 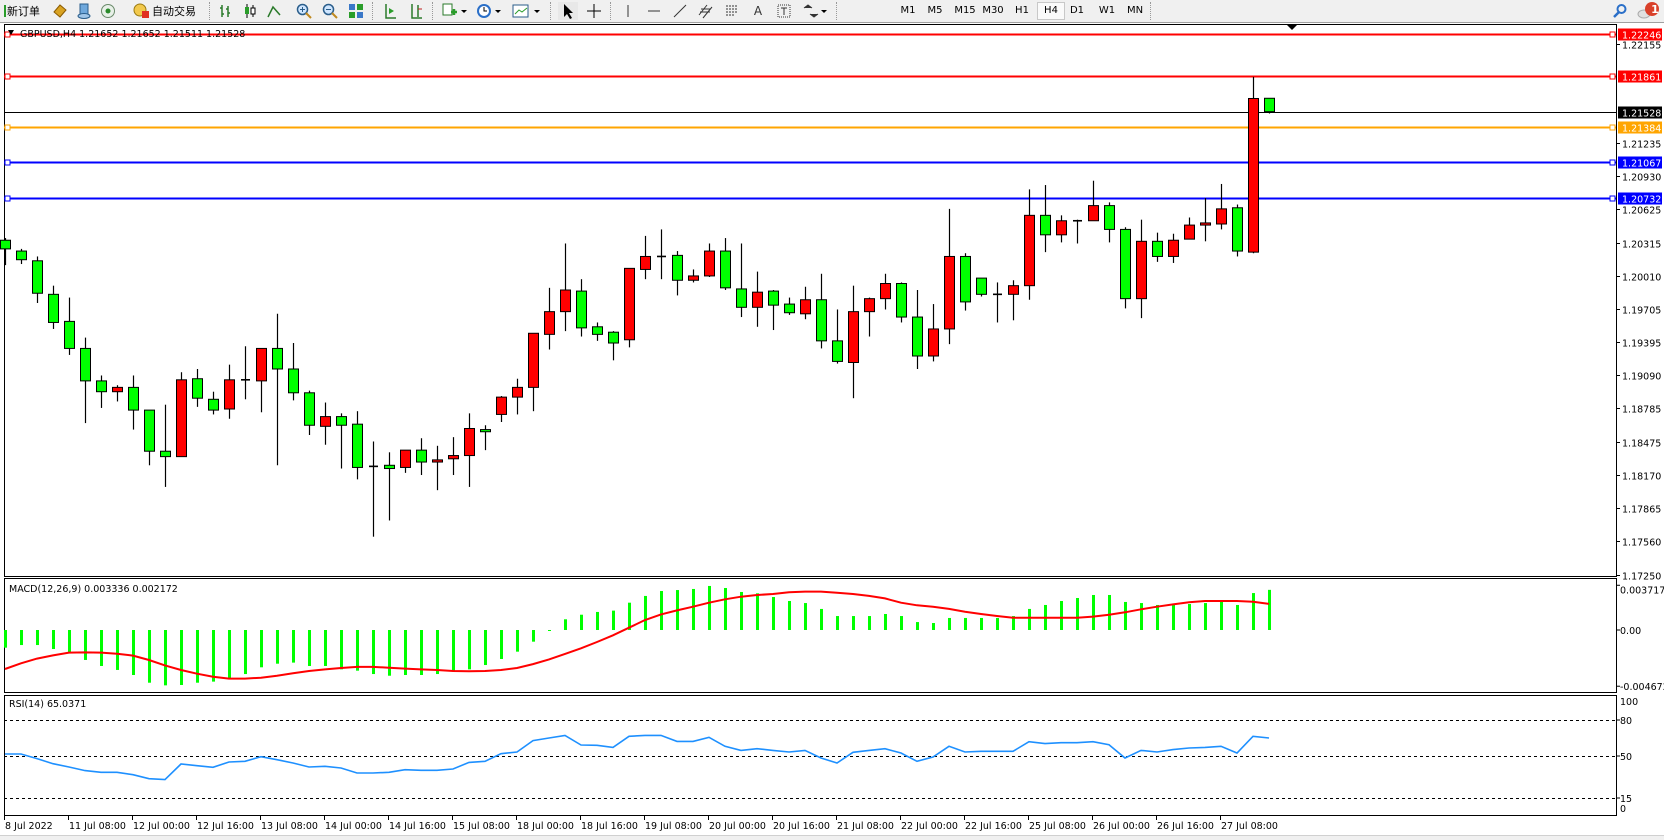 What do you see at coordinates (1641, 543) in the screenshot?
I see `price-tick-label: 1.17560` at bounding box center [1641, 543].